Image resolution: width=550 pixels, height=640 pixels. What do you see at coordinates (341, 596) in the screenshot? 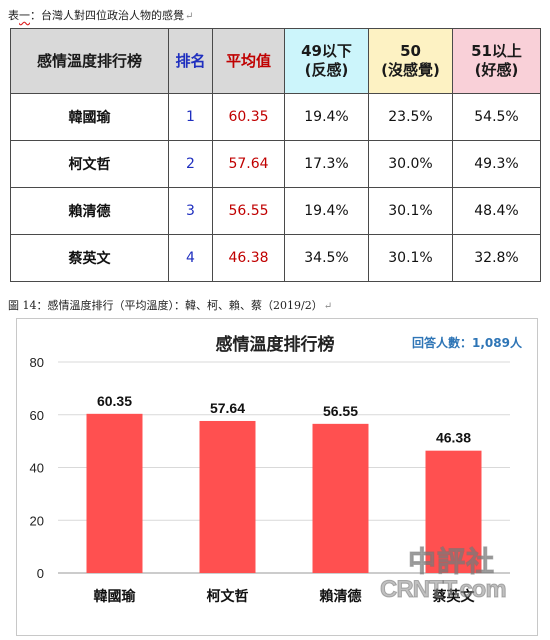
I see `x-tick-label: 賴清德` at bounding box center [341, 596].